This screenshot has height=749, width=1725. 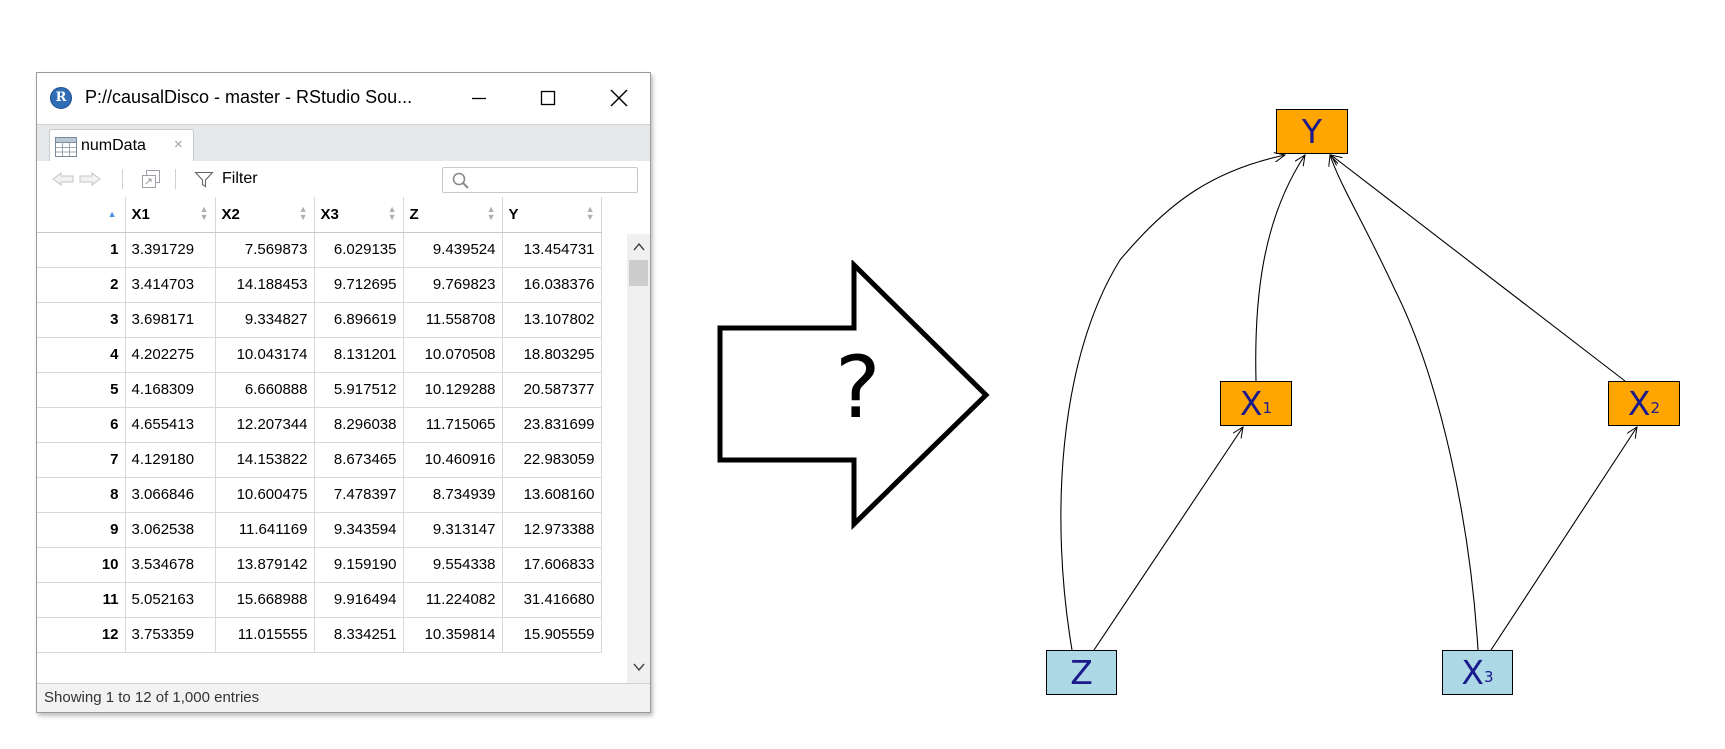 What do you see at coordinates (639, 247) in the screenshot?
I see `scroll-up-icon` at bounding box center [639, 247].